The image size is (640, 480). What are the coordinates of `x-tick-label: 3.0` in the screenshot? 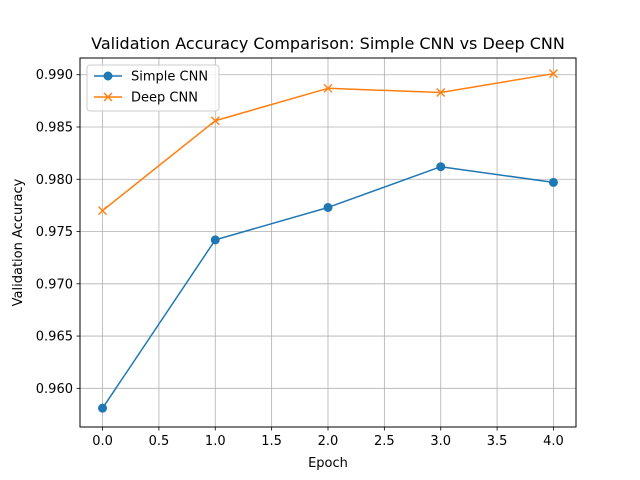 It's located at (440, 441).